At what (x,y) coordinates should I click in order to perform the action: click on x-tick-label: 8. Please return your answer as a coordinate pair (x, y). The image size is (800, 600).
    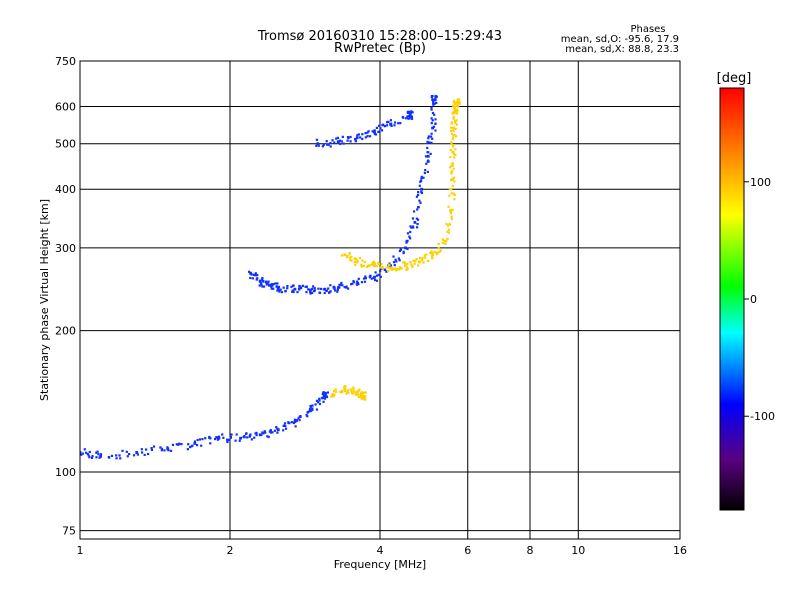
    Looking at the image, I should click on (530, 550).